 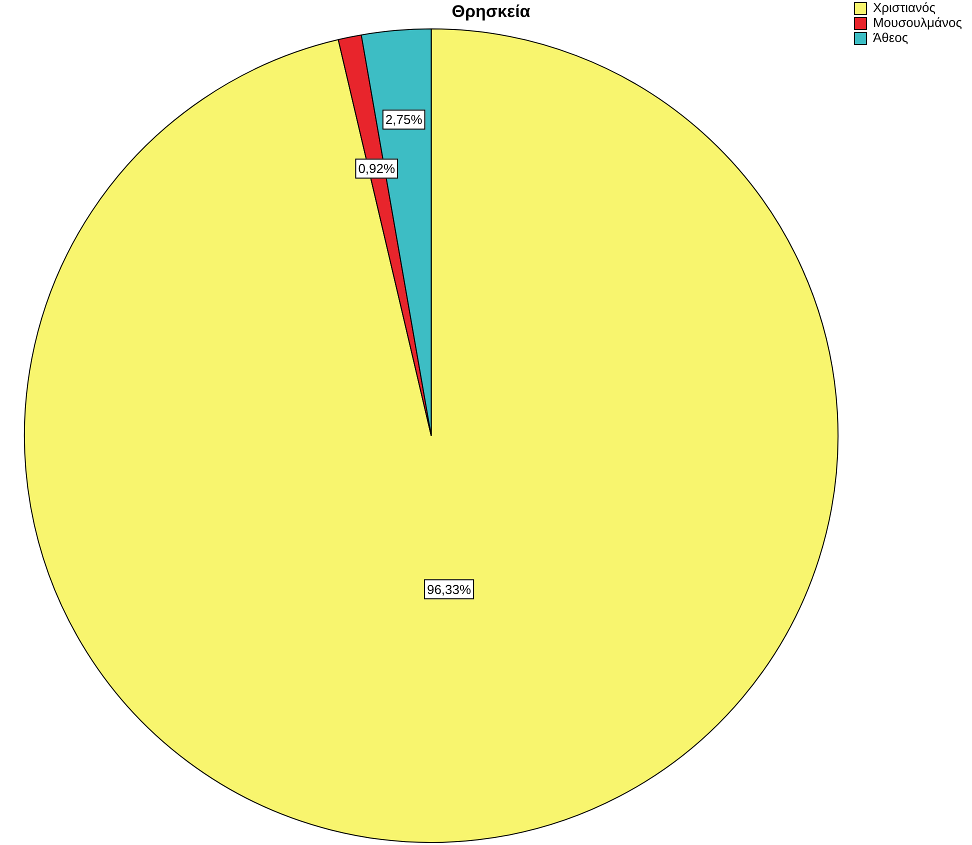 I want to click on legend-label: Χριστιανός, so click(x=904, y=8).